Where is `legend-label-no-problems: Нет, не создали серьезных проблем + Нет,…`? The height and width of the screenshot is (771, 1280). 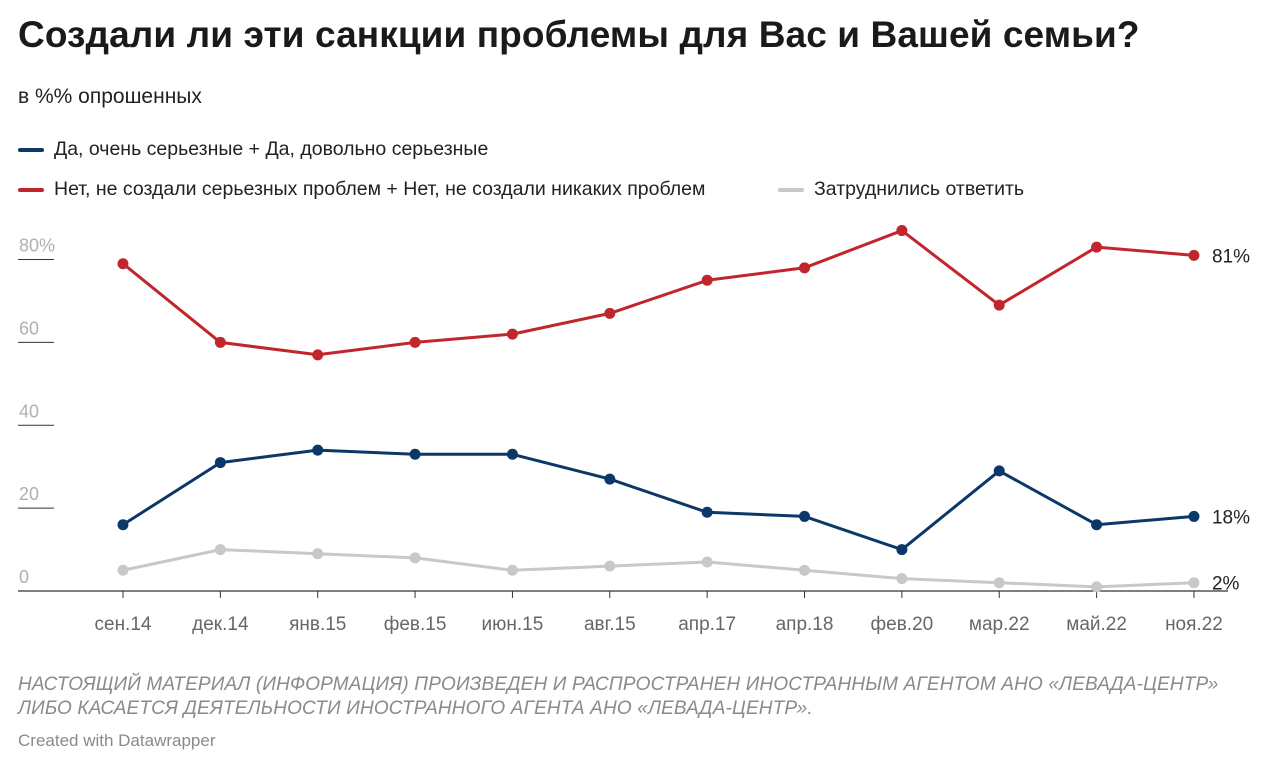 legend-label-no-problems: Нет, не создали серьезных проблем + Нет,… is located at coordinates (380, 189).